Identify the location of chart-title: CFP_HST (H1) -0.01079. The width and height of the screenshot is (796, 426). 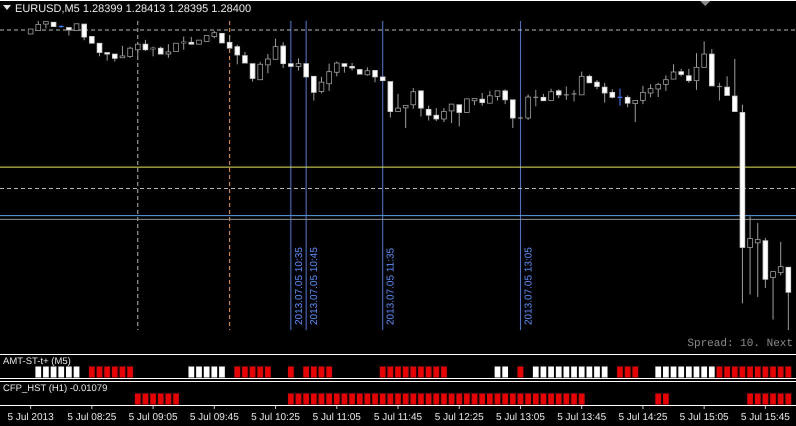
(55, 388).